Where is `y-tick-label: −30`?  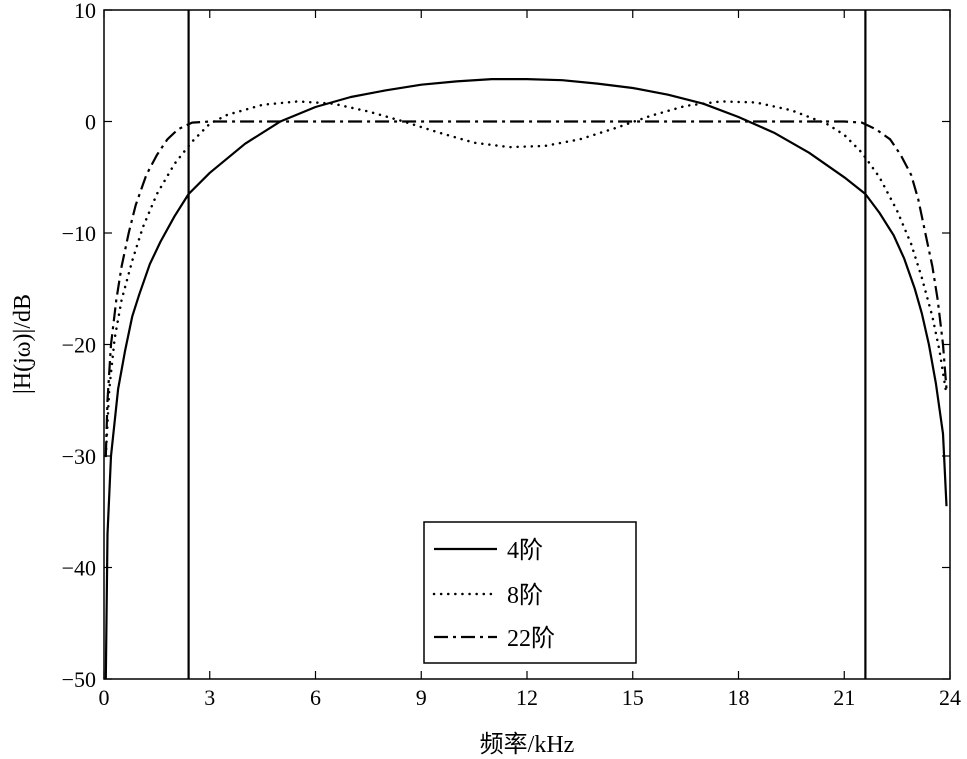
y-tick-label: −30 is located at coordinates (79, 456).